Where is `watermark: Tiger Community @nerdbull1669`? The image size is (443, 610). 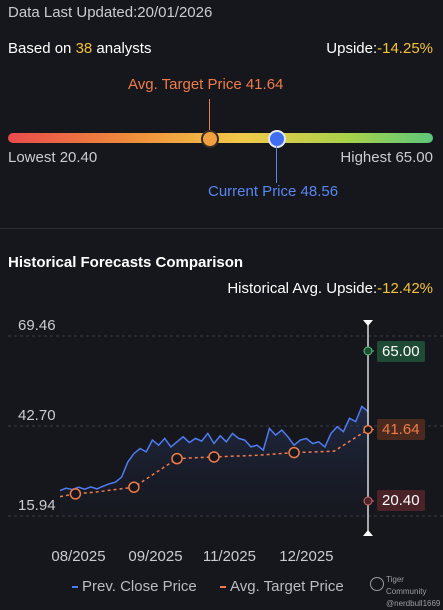
watermark: Tiger Community @nerdbull1669 is located at coordinates (414, 592).